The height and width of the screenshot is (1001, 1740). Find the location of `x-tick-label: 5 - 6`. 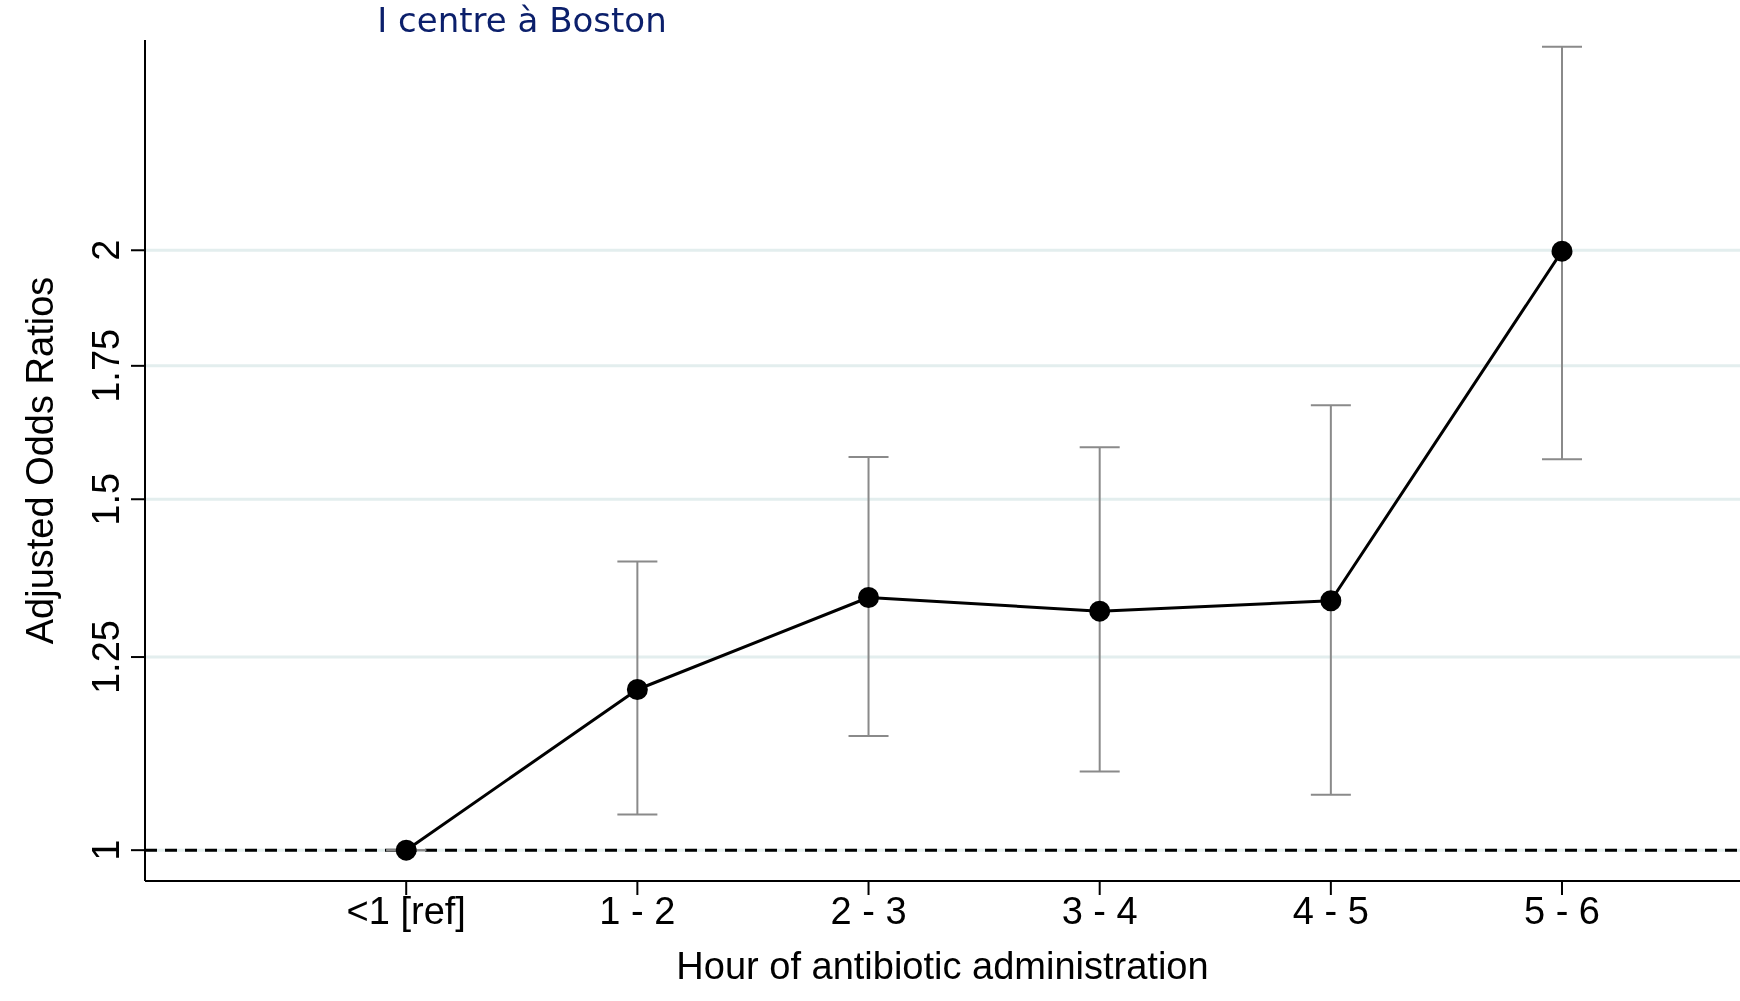

x-tick-label: 5 - 6 is located at coordinates (1562, 910).